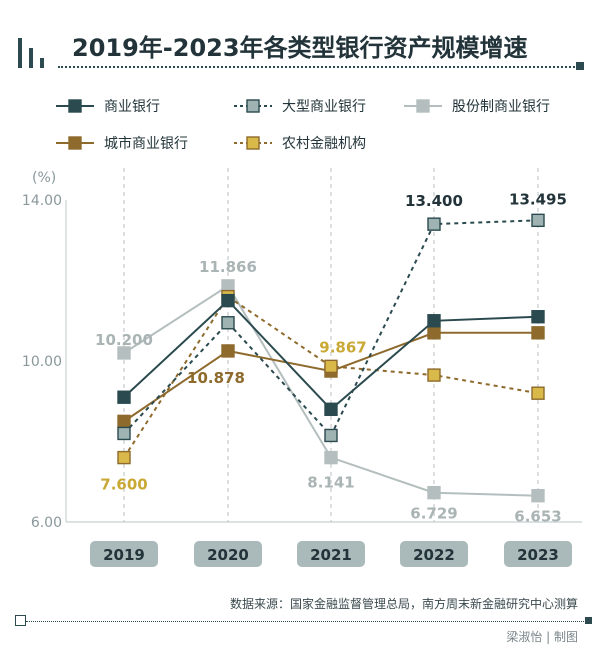 This screenshot has width=600, height=656. Describe the element at coordinates (42, 201) in the screenshot. I see `y-tick-label: 14.00` at that location.